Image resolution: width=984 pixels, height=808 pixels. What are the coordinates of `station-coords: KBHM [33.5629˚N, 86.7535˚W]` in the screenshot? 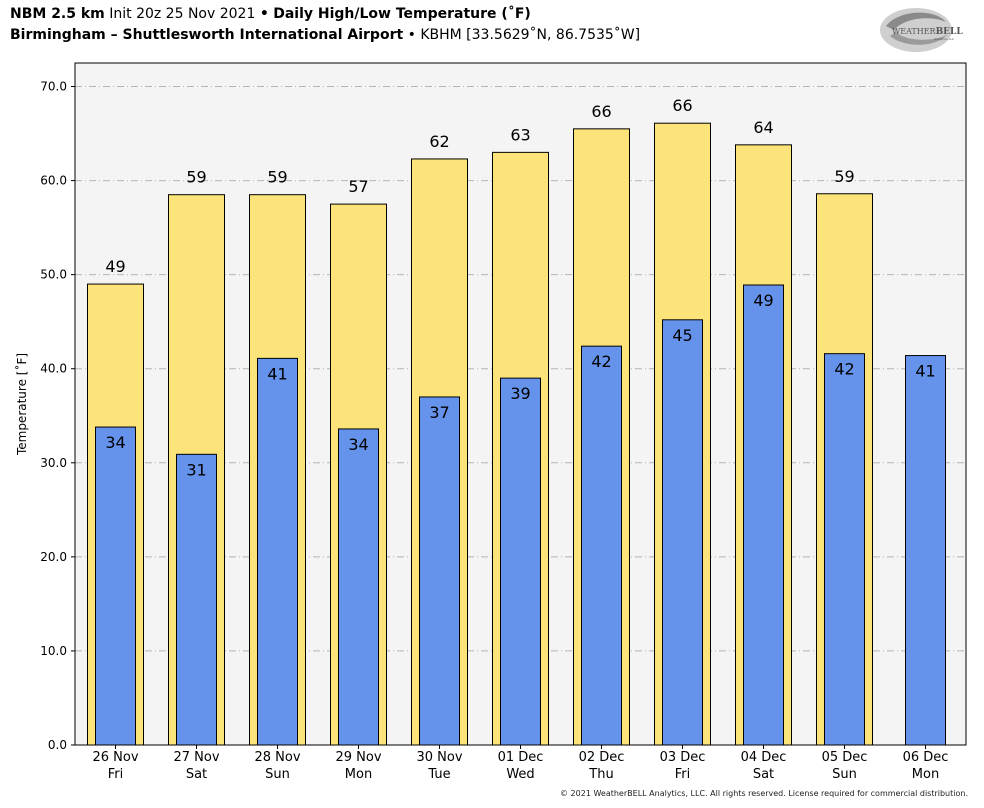 It's located at (530, 35).